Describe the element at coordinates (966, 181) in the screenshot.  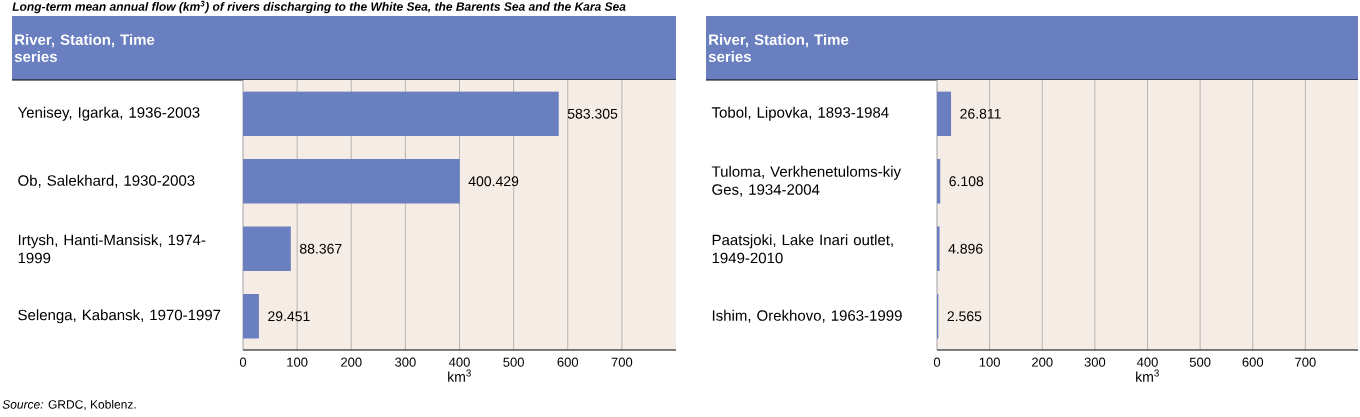
I see `data-label: 6.108` at that location.